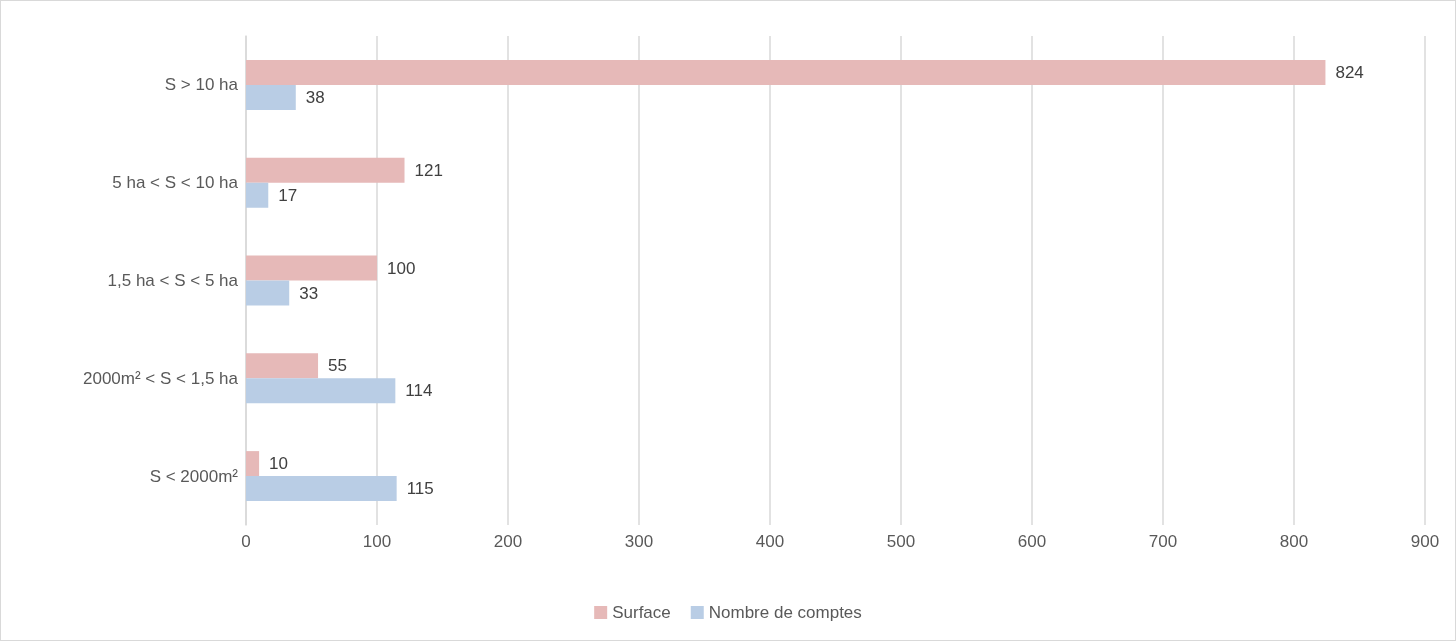  What do you see at coordinates (315, 97) in the screenshot?
I see `data-label: 38` at bounding box center [315, 97].